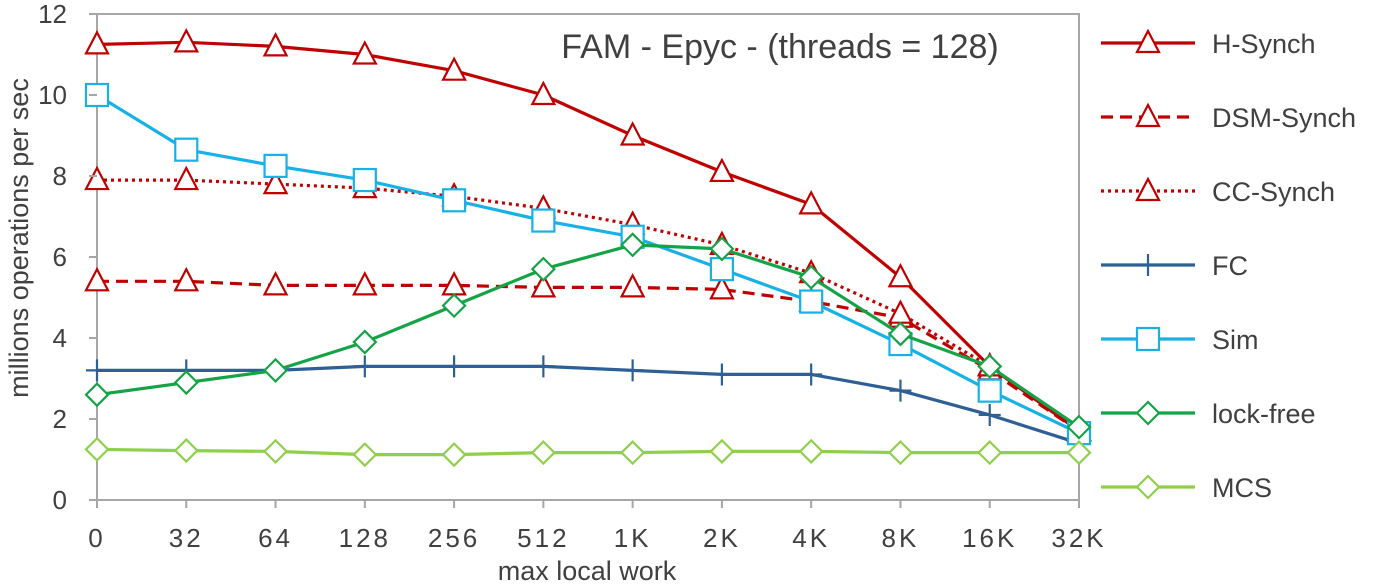 The image size is (1378, 584). Describe the element at coordinates (19, 238) in the screenshot. I see `y-axis-label: millions operations per sec` at that location.